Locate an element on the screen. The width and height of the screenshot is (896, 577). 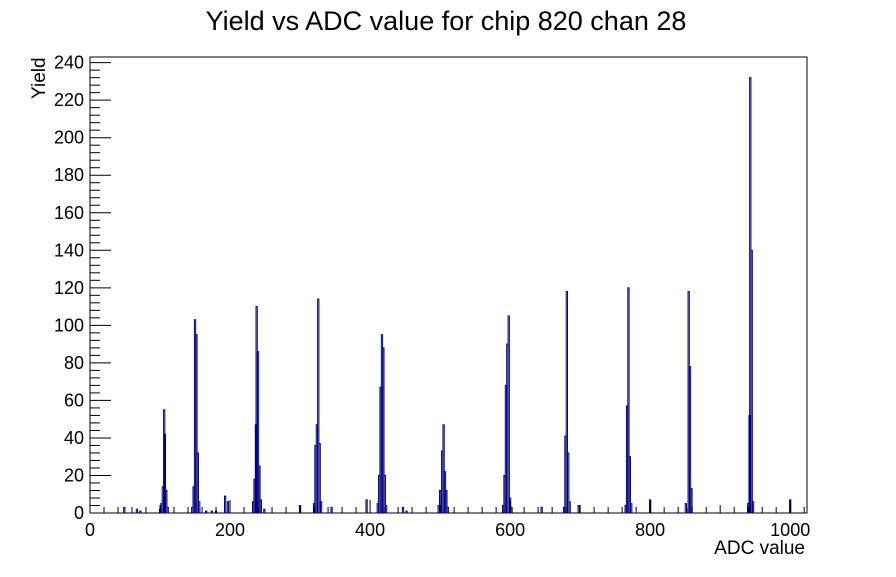
y-tick-label: 180 is located at coordinates (69, 175).